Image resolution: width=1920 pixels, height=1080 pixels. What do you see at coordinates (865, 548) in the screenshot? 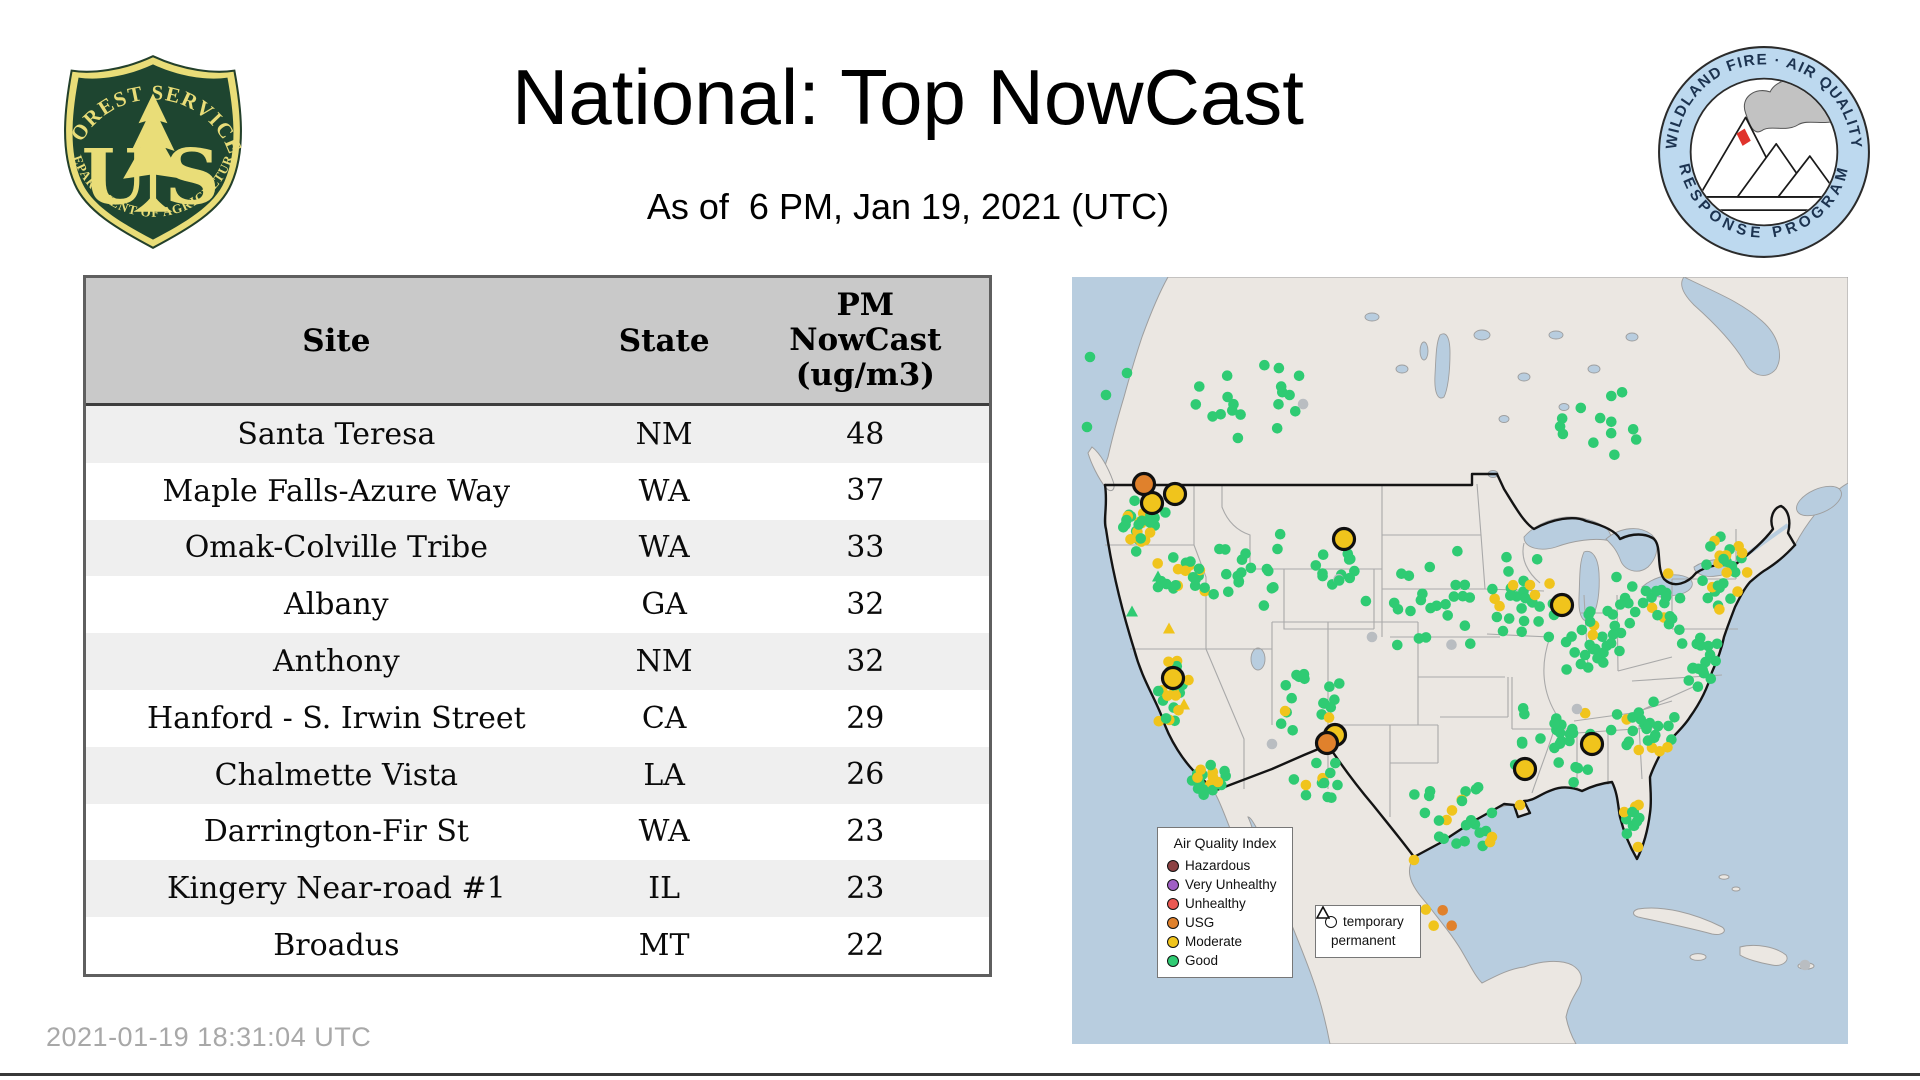
I see `value-cell: 33` at bounding box center [865, 548].